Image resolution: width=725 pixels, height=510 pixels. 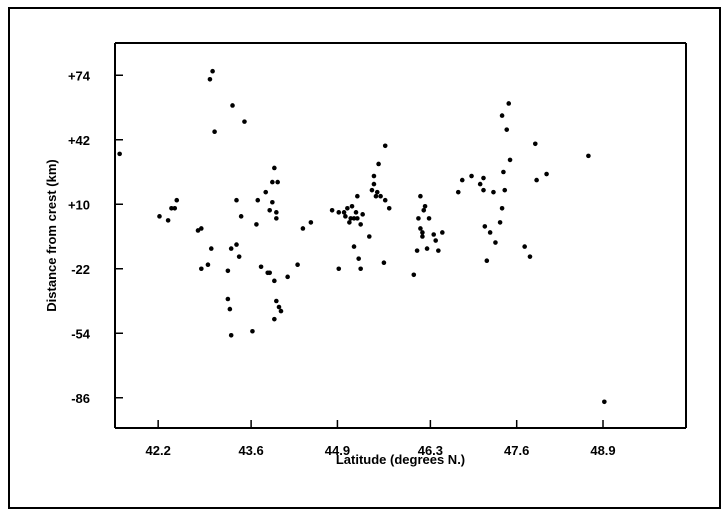 What do you see at coordinates (80, 398) in the screenshot?
I see `y-tick-label: -86` at bounding box center [80, 398].